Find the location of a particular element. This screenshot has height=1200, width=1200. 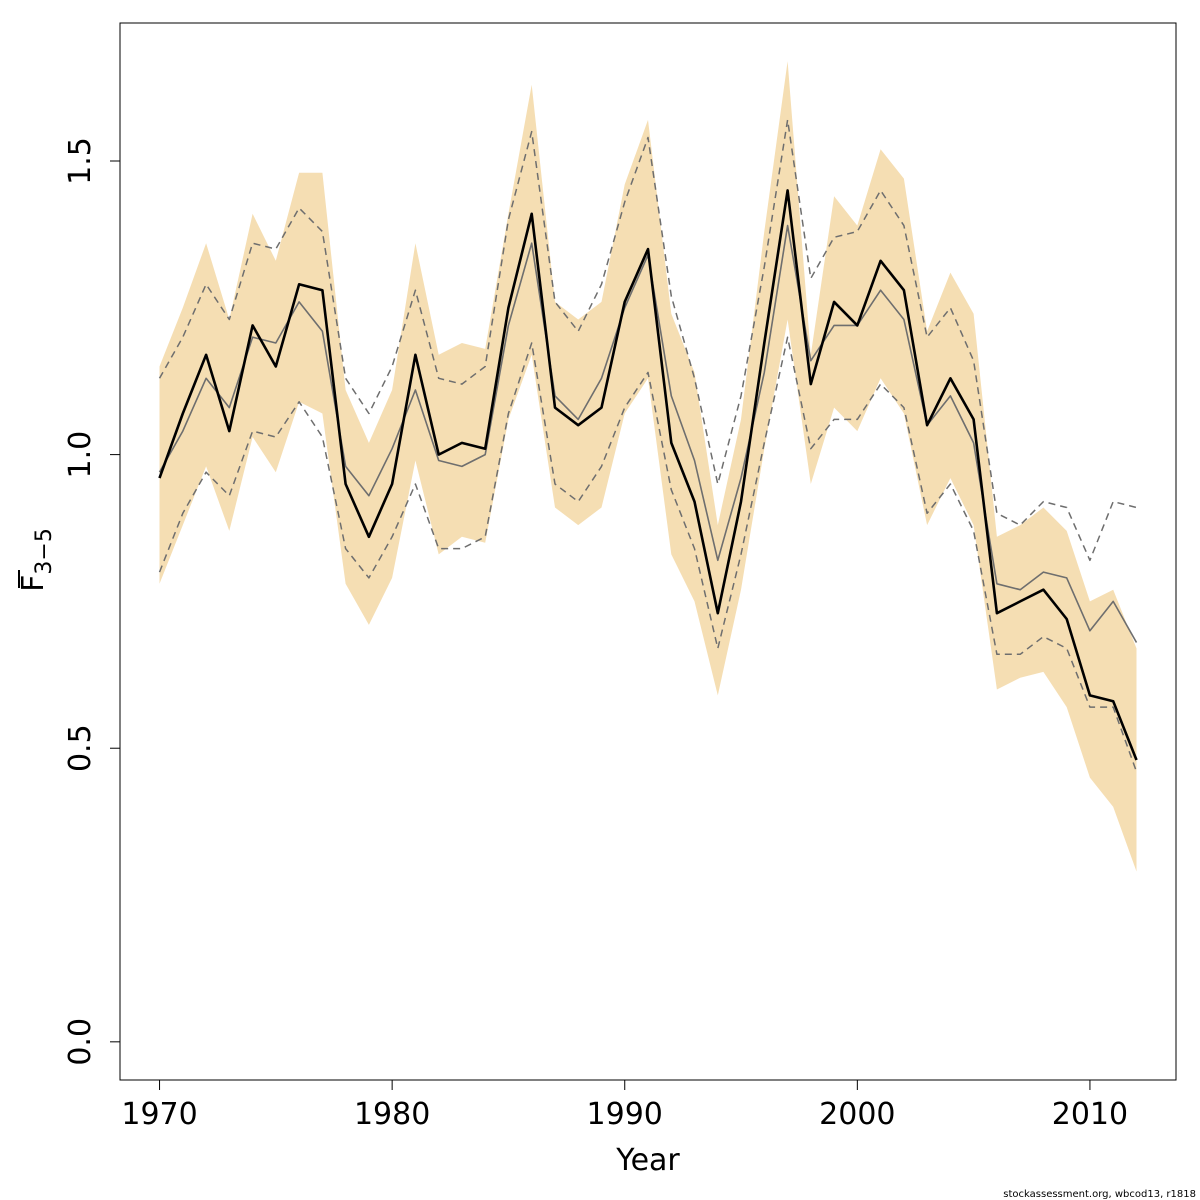

credit-text: stockassessment.org, wbcod13, r1818 is located at coordinates (1099, 1194).